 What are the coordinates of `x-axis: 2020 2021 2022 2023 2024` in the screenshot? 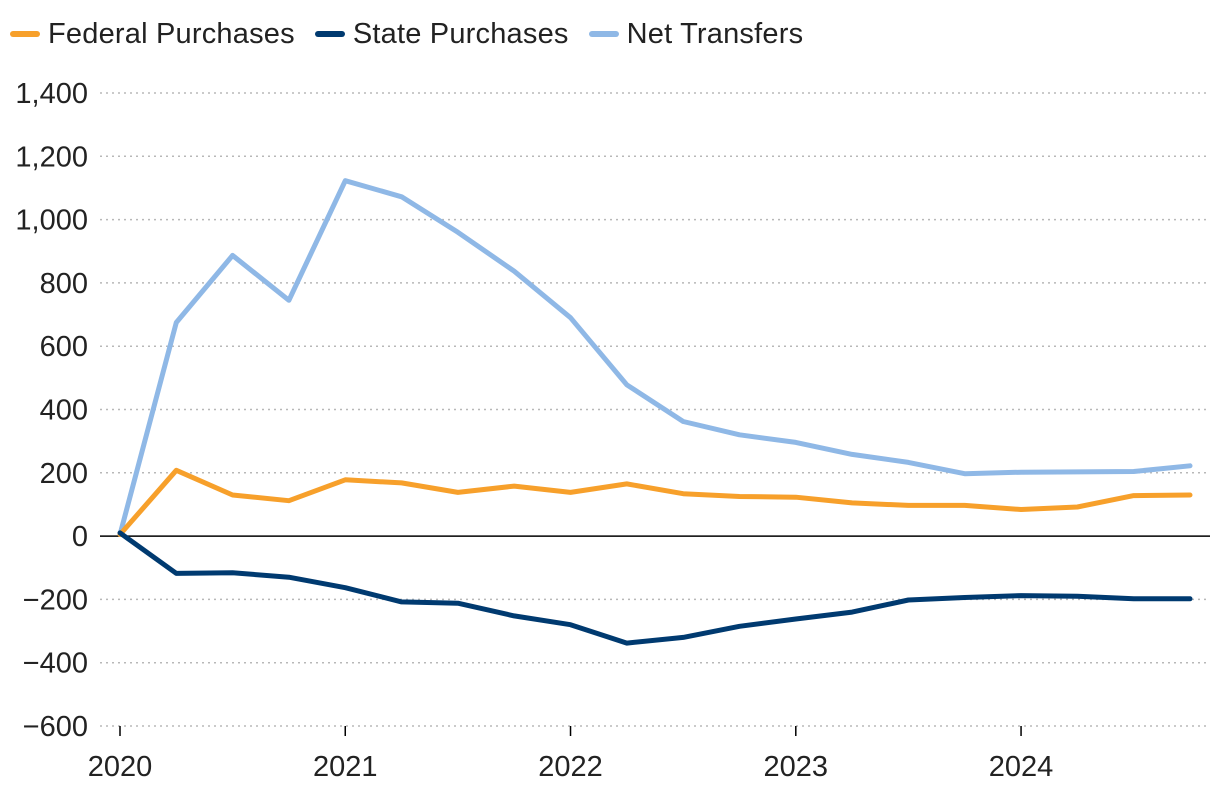 It's located at (571, 754).